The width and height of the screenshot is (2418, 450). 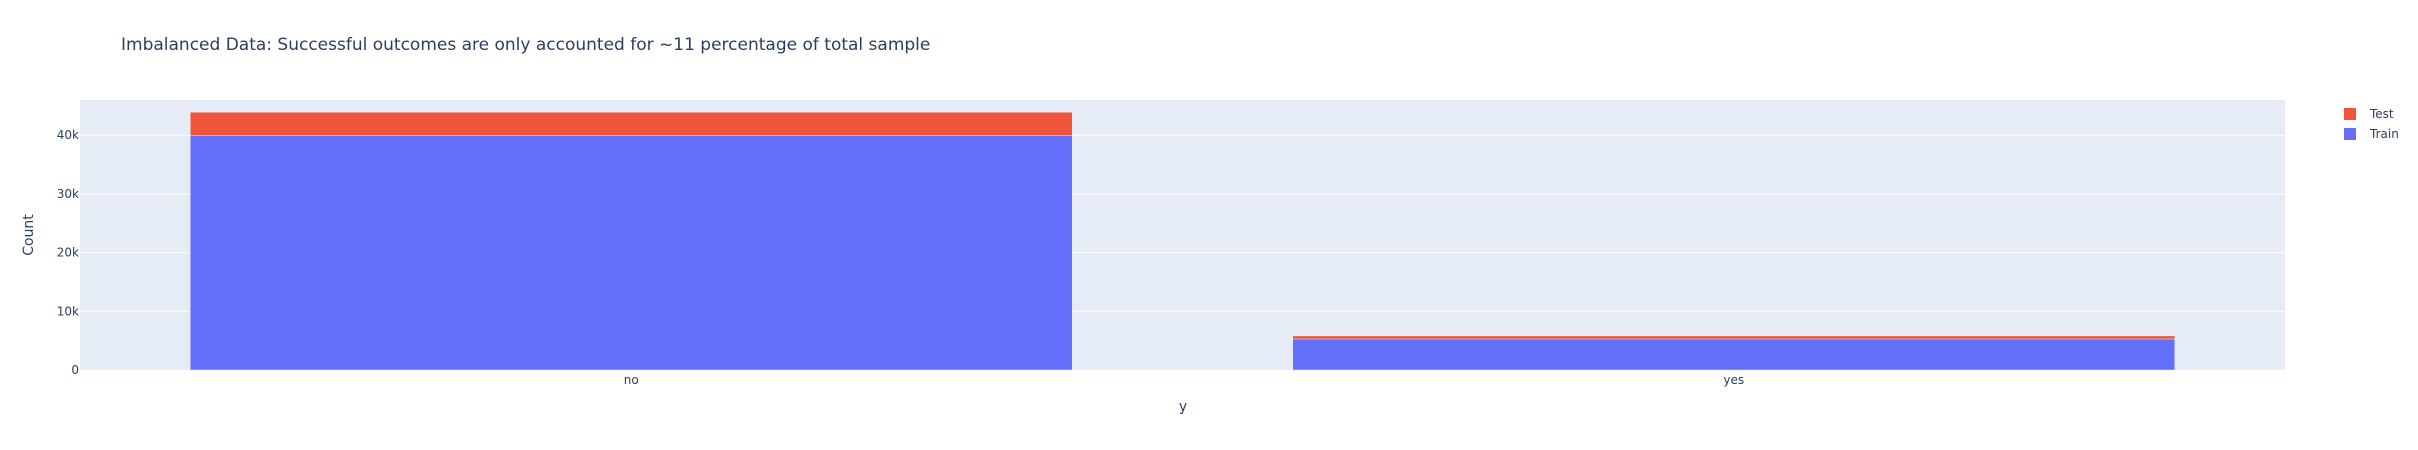 I want to click on x-axis-title: y, so click(x=1183, y=407).